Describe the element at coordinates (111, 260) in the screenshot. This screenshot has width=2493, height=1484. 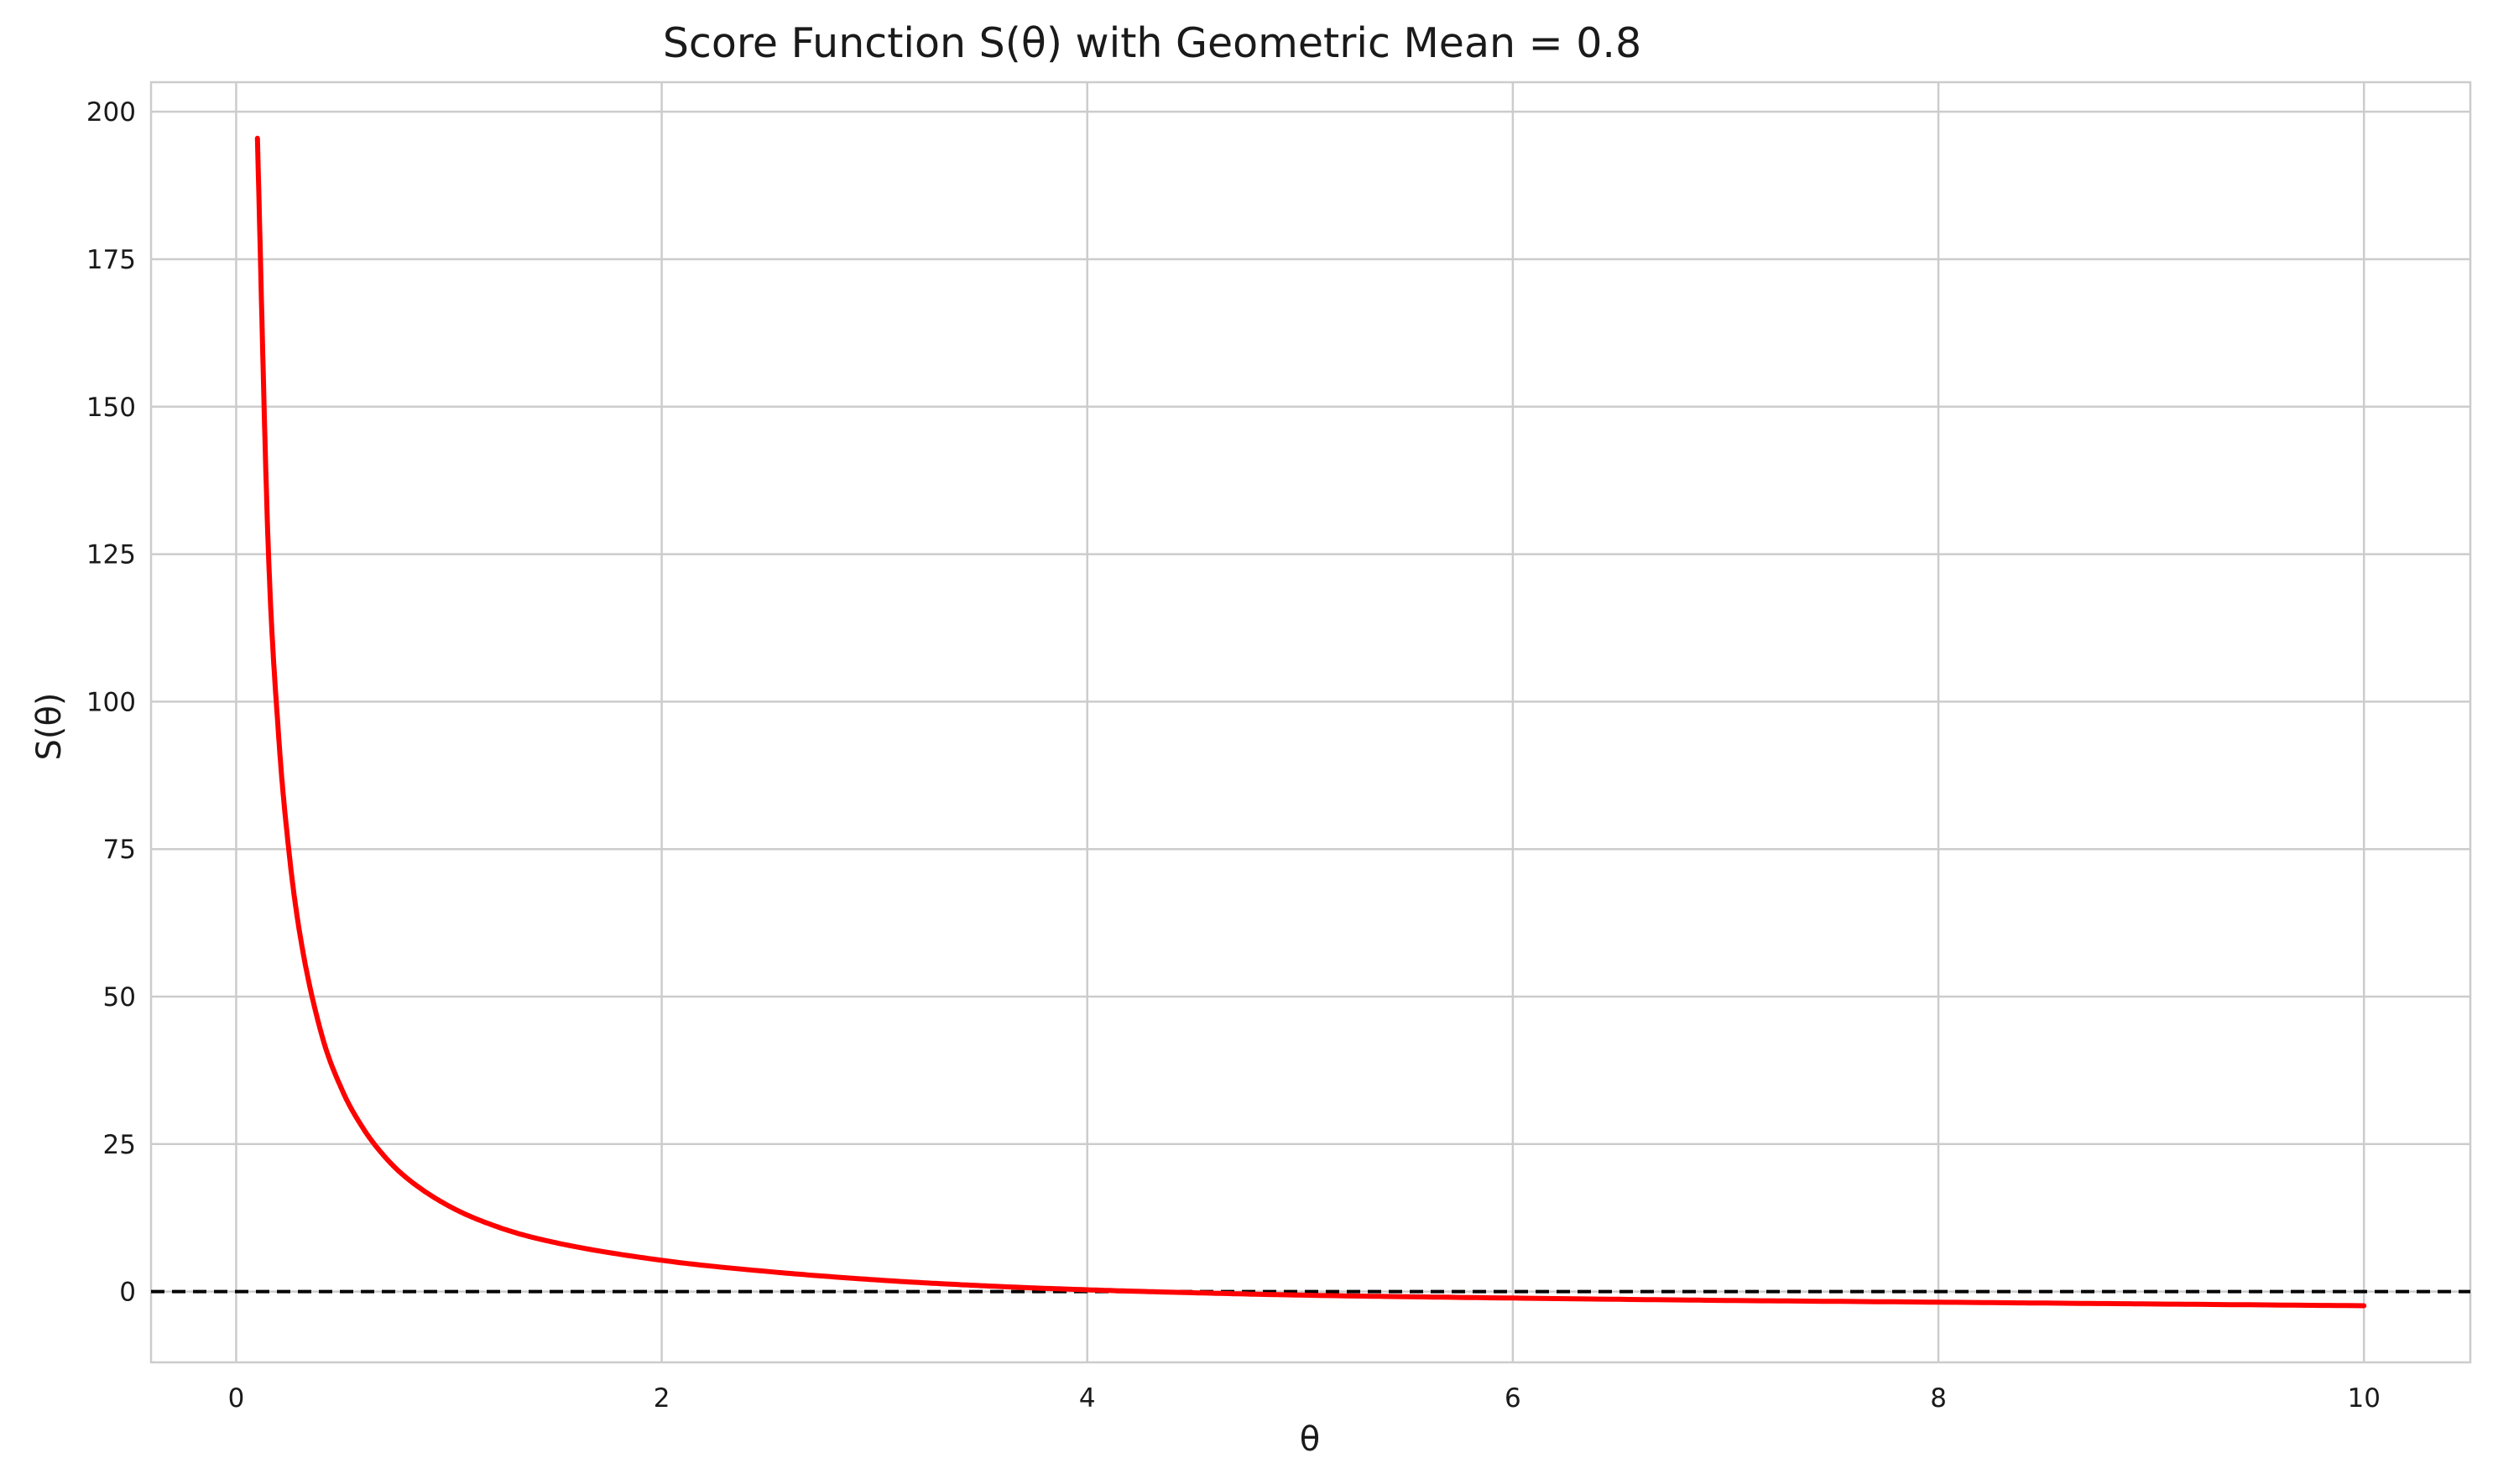
I see `y-tick-label: 175` at that location.